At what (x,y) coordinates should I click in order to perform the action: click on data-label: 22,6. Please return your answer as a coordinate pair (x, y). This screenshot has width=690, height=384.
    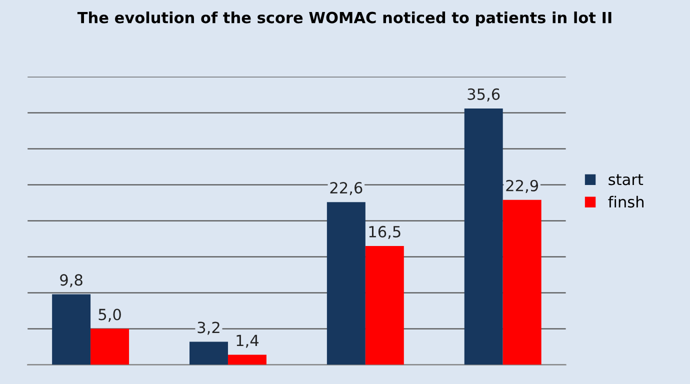
    Looking at the image, I should click on (346, 189).